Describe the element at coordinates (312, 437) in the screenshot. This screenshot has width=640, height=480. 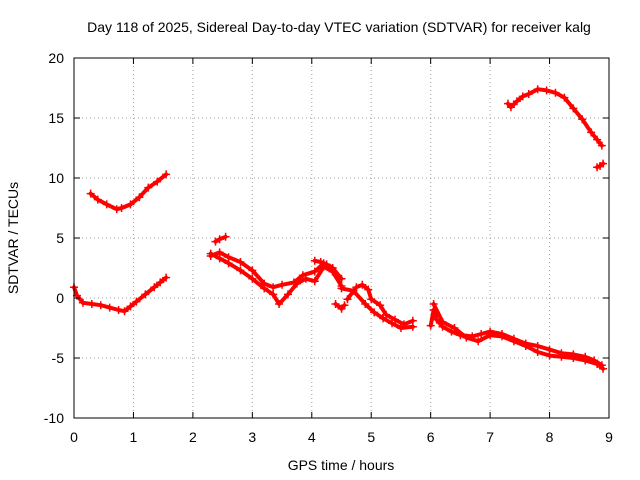
I see `x-tick-label: 4` at that location.